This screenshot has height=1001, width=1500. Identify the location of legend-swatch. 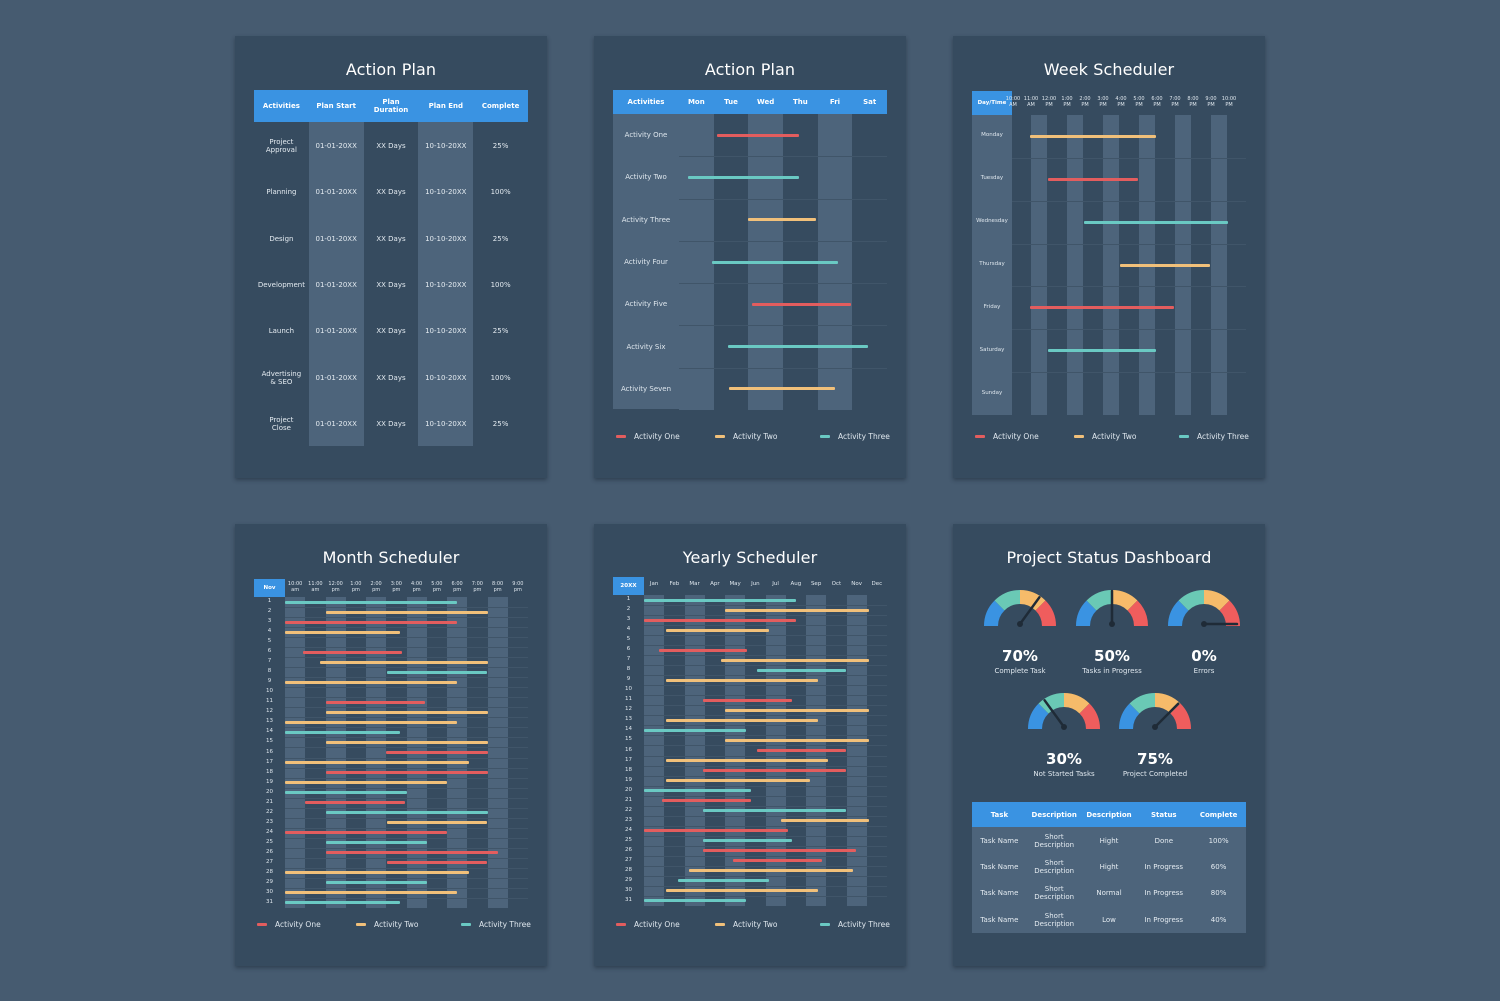
(621, 436).